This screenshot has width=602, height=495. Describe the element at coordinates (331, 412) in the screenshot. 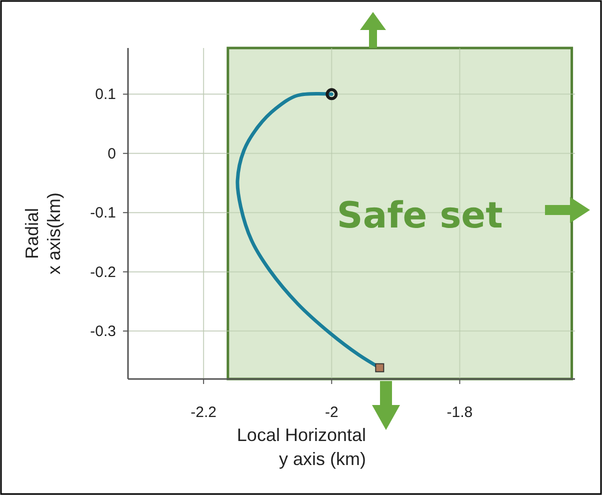

I see `x-tick-label: -2` at that location.